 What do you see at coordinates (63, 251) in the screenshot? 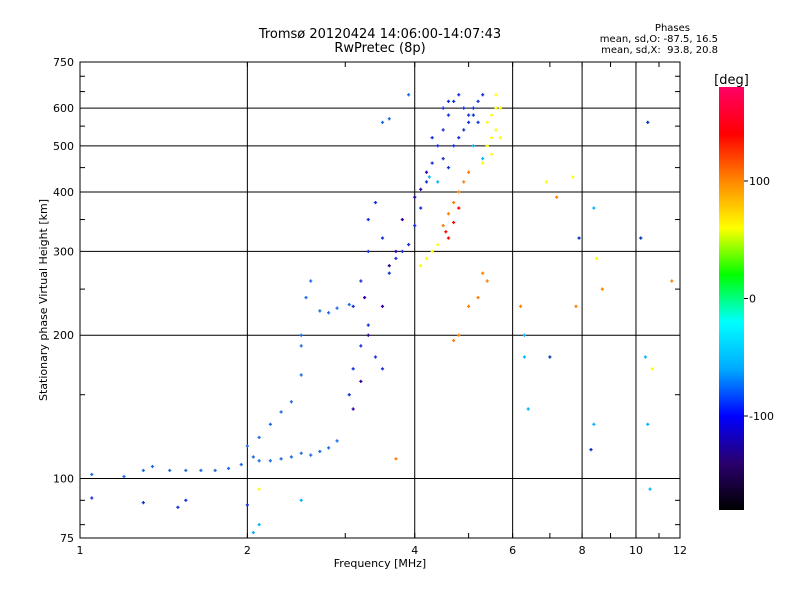
I see `y-tick-label: 300` at bounding box center [63, 251].